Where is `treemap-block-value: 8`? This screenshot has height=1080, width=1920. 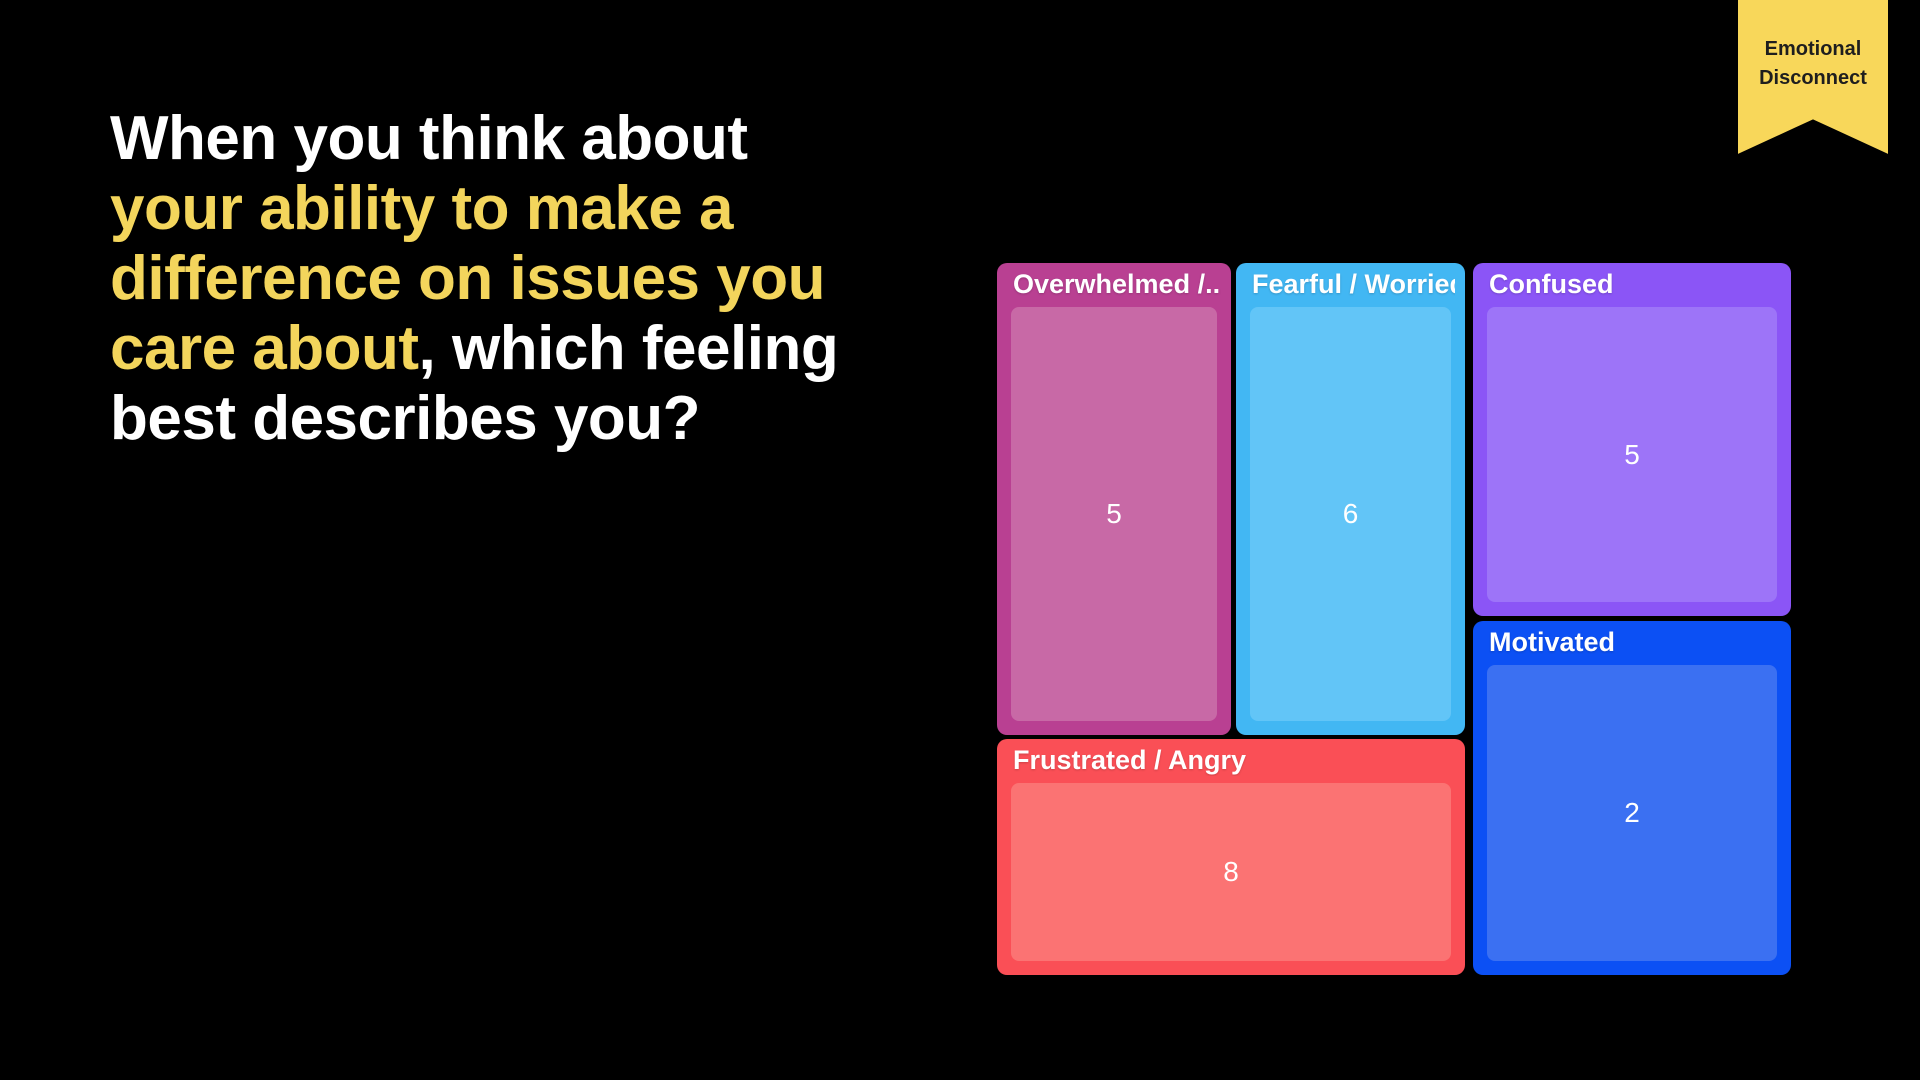
treemap-block-value: 8 is located at coordinates (1231, 871).